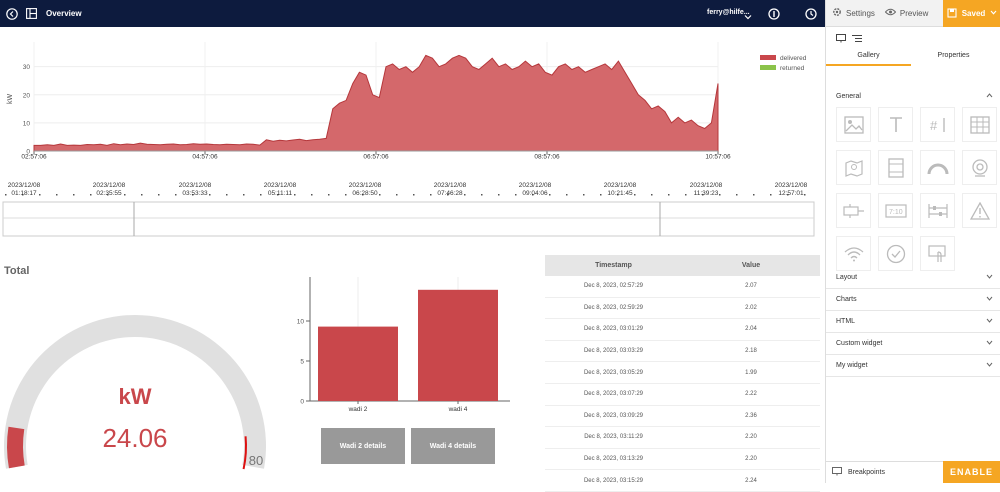  What do you see at coordinates (837, 472) in the screenshot?
I see `breakpoints-icon` at bounding box center [837, 472].